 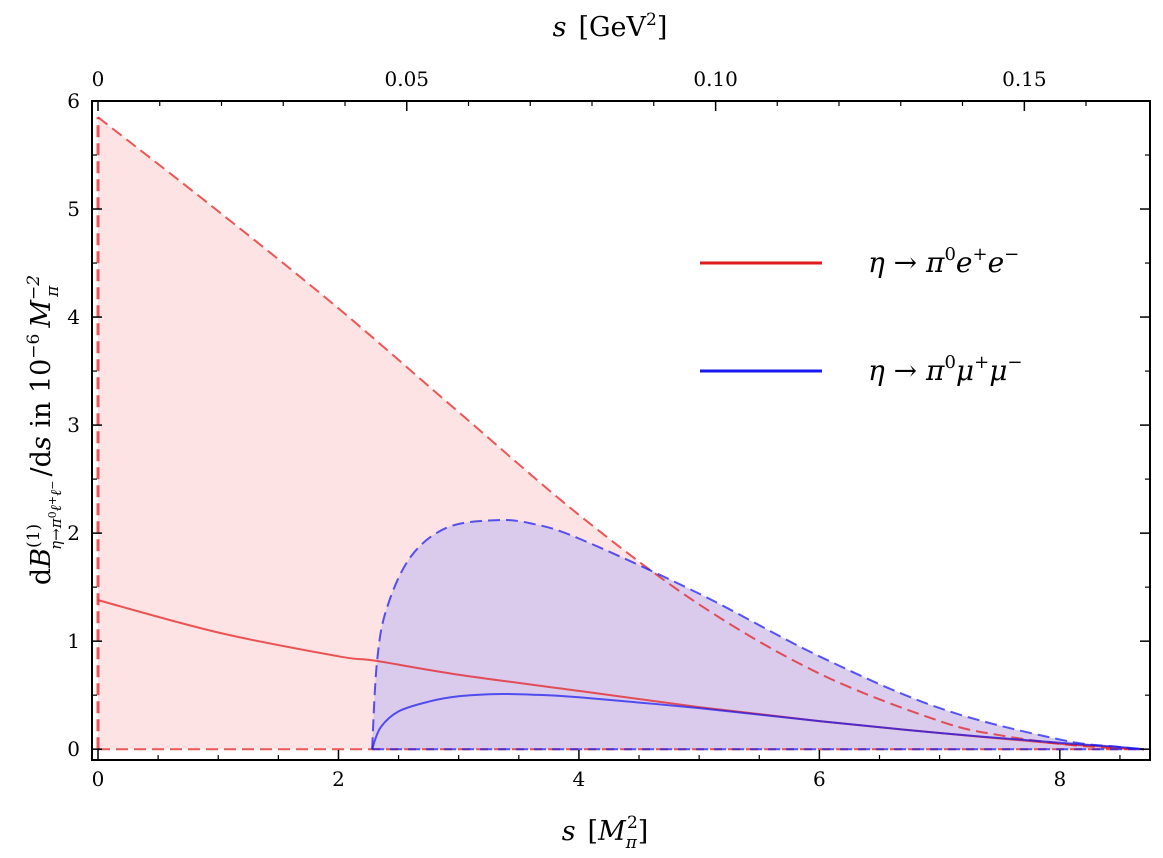 I want to click on x-axis-title: s [Mπ2], so click(x=605, y=833).